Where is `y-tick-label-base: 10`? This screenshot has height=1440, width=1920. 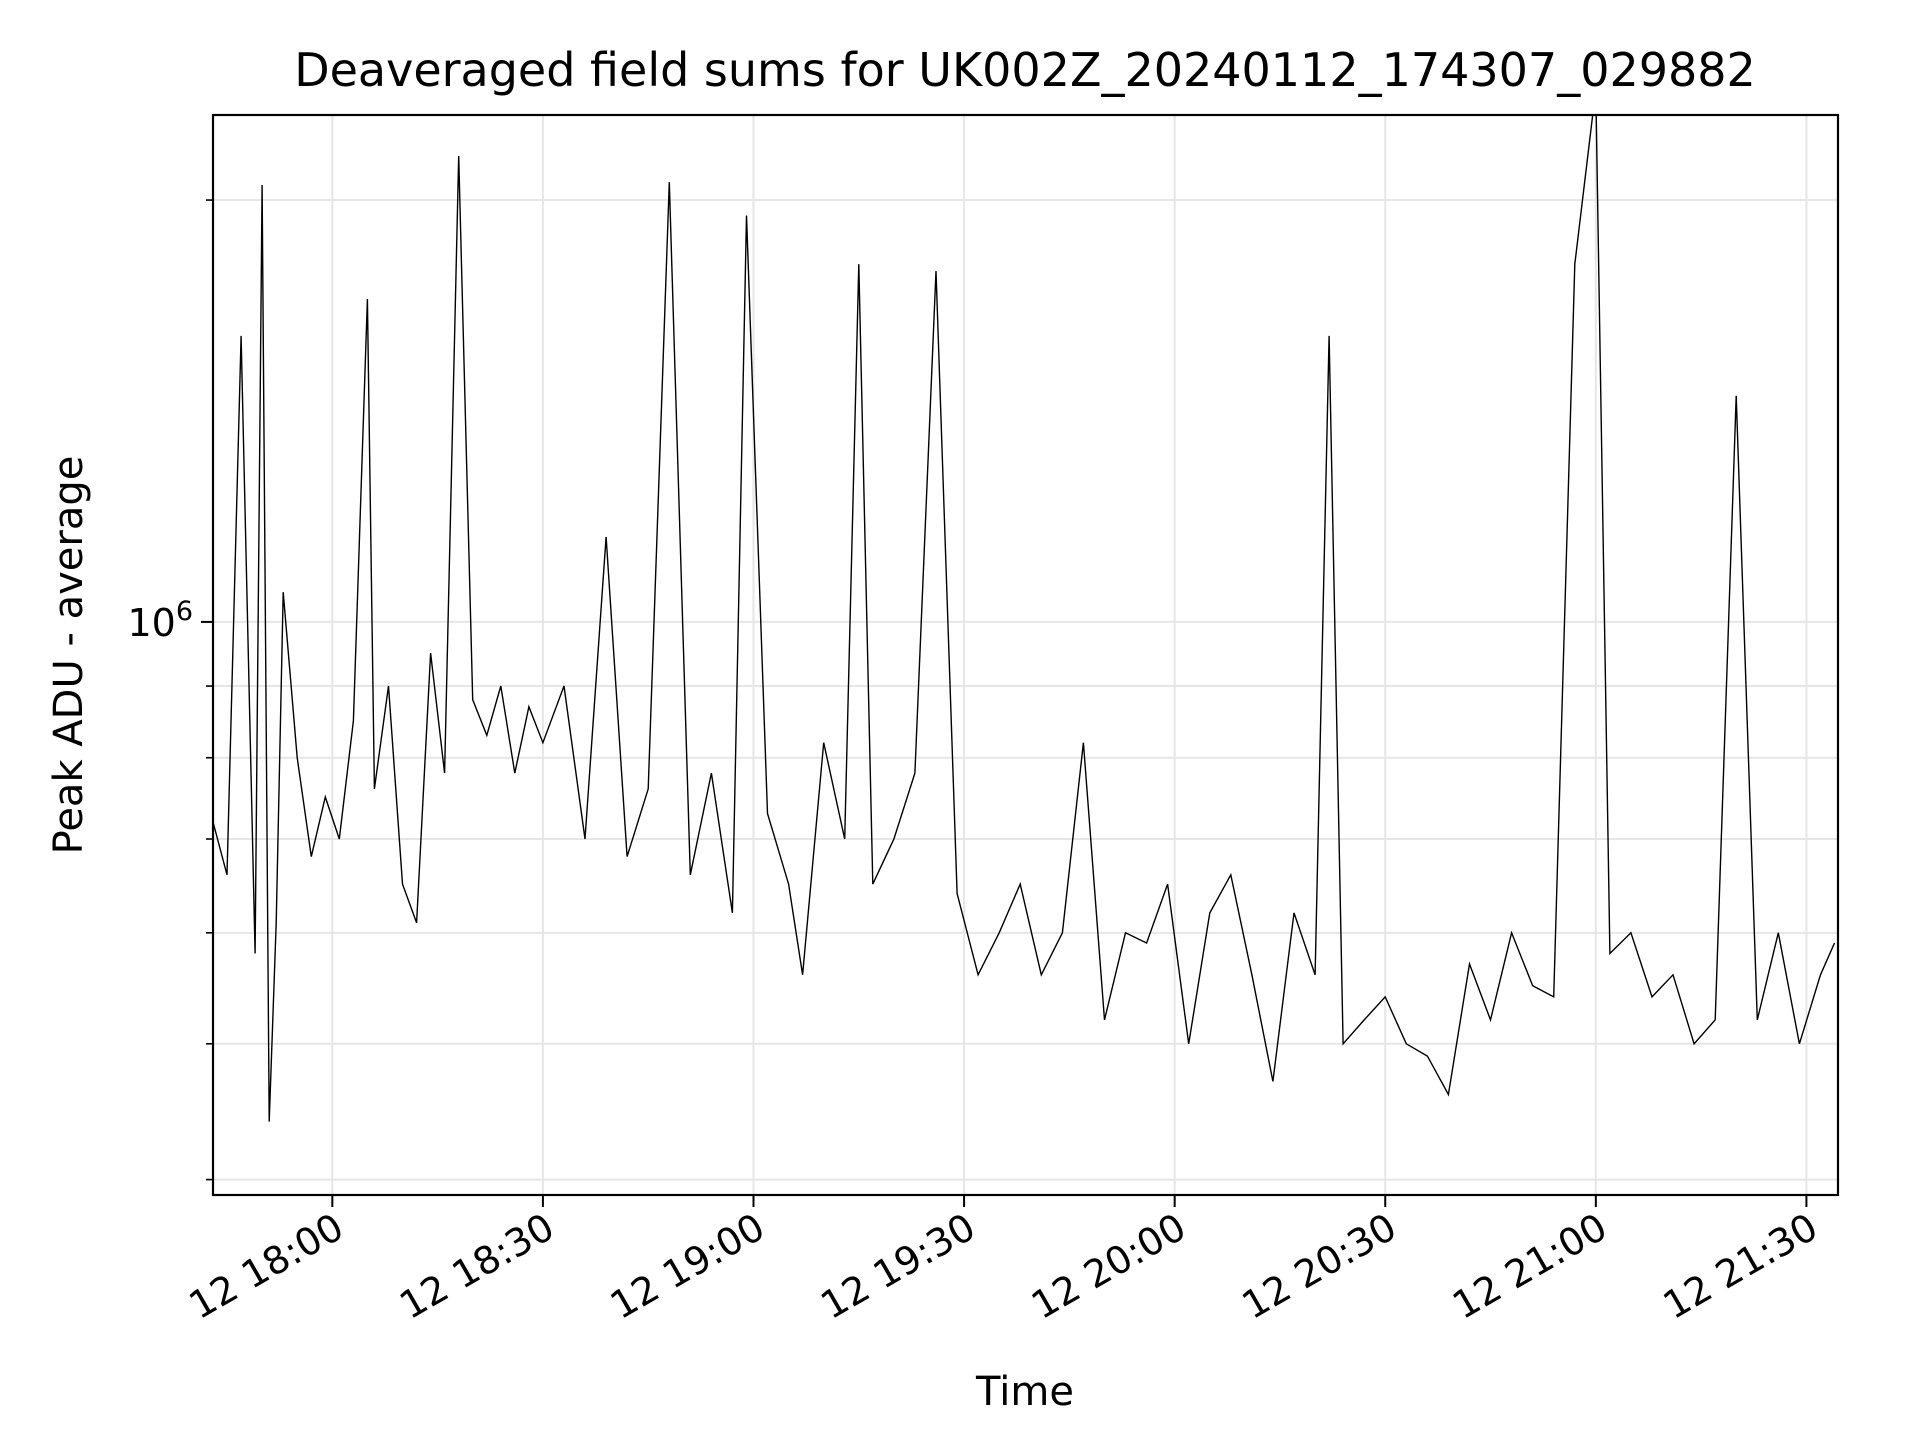
y-tick-label-base: 10 is located at coordinates (151, 623).